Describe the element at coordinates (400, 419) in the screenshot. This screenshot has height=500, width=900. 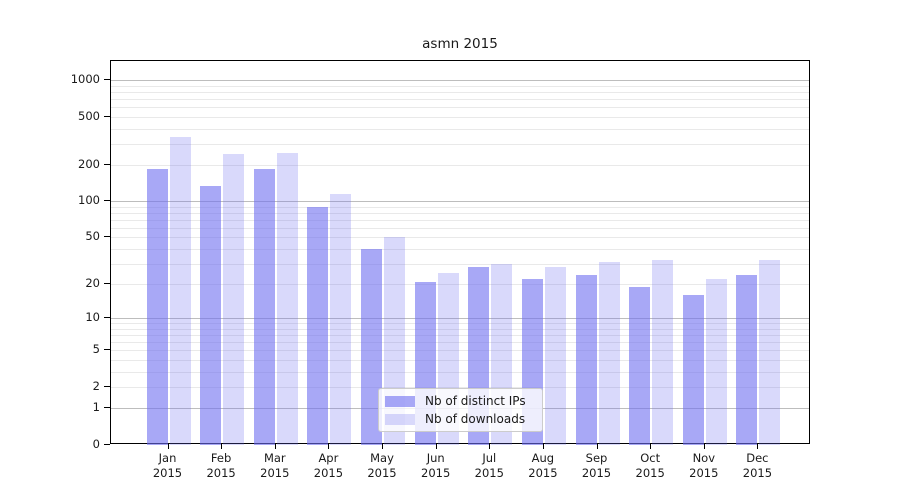
I see `legend-swatch-downloads` at that location.